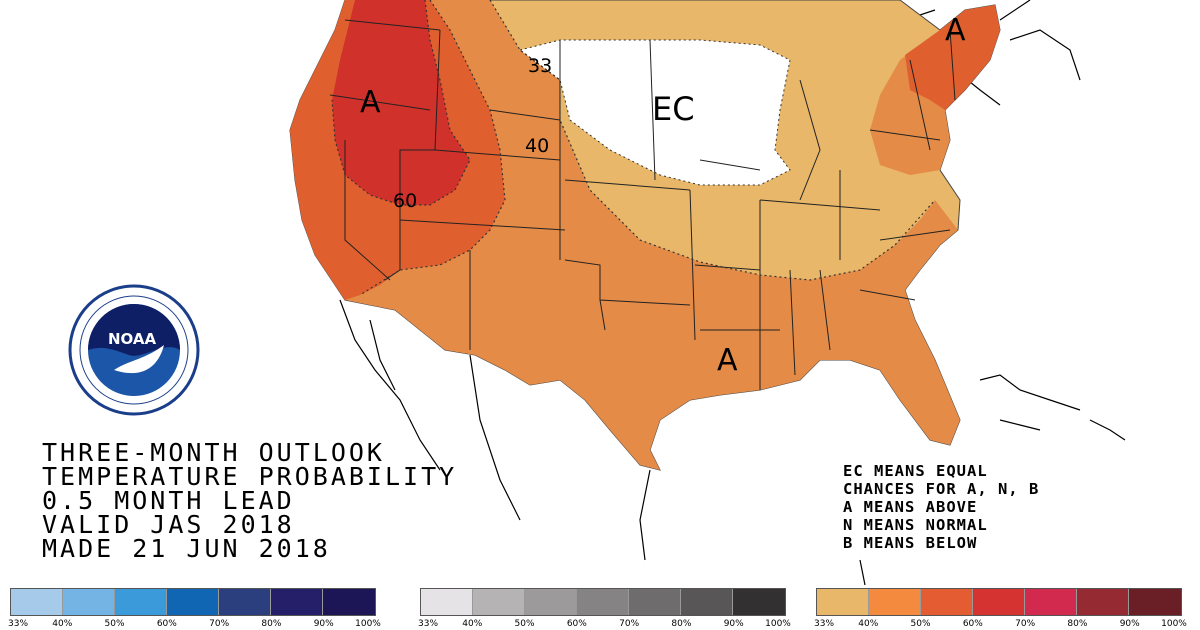  Describe the element at coordinates (1129, 624) in the screenshot. I see `above-tick-label: 90%` at that location.